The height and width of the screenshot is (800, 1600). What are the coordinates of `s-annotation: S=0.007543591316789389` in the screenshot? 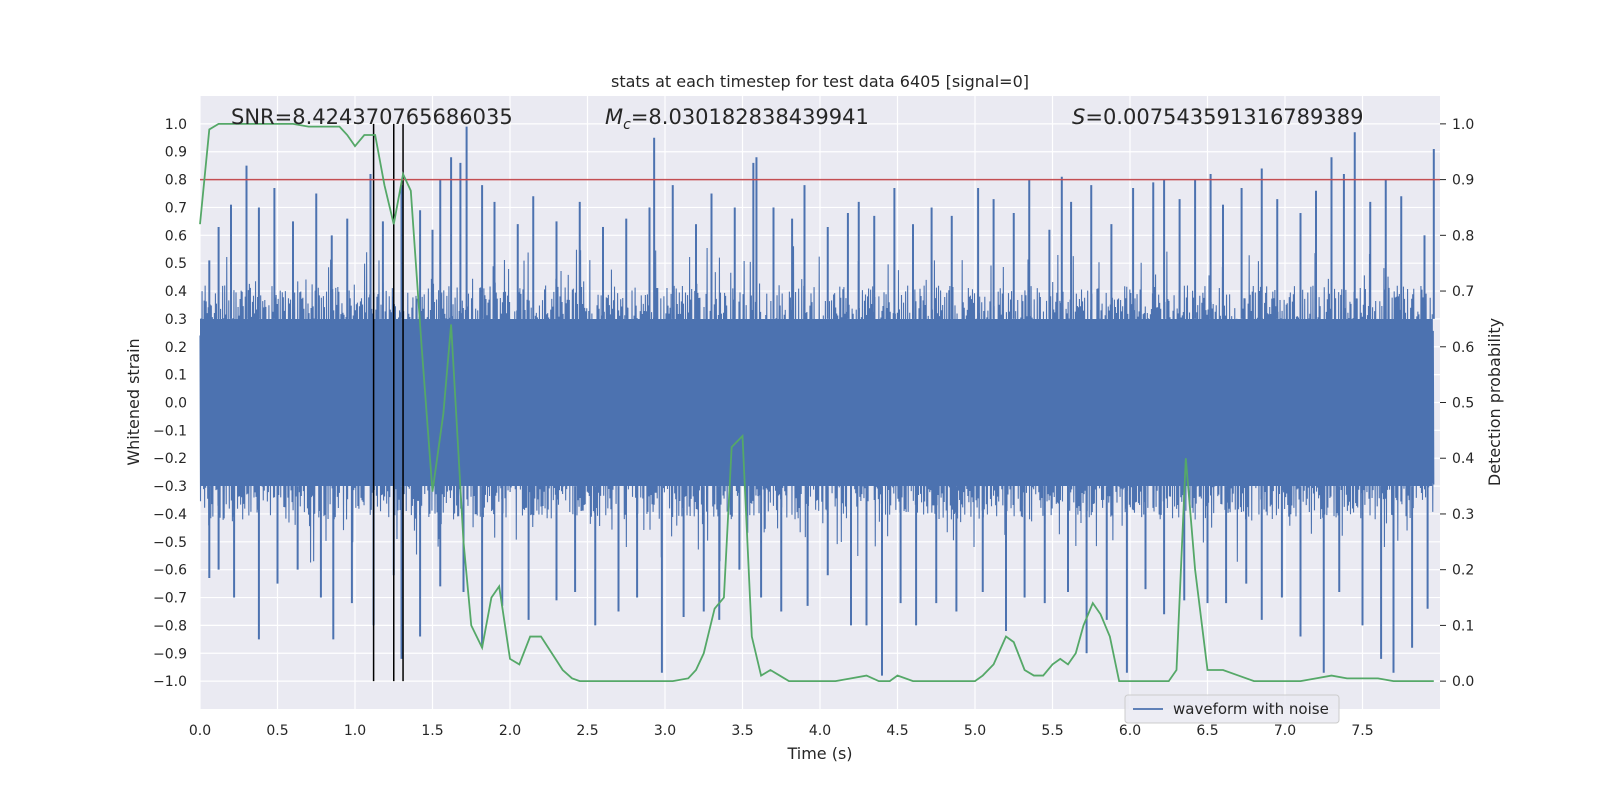 It's located at (1217, 117).